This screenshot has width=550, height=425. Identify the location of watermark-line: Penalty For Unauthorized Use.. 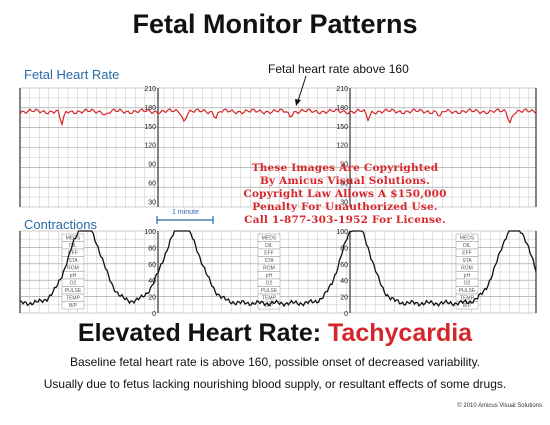
(345, 207).